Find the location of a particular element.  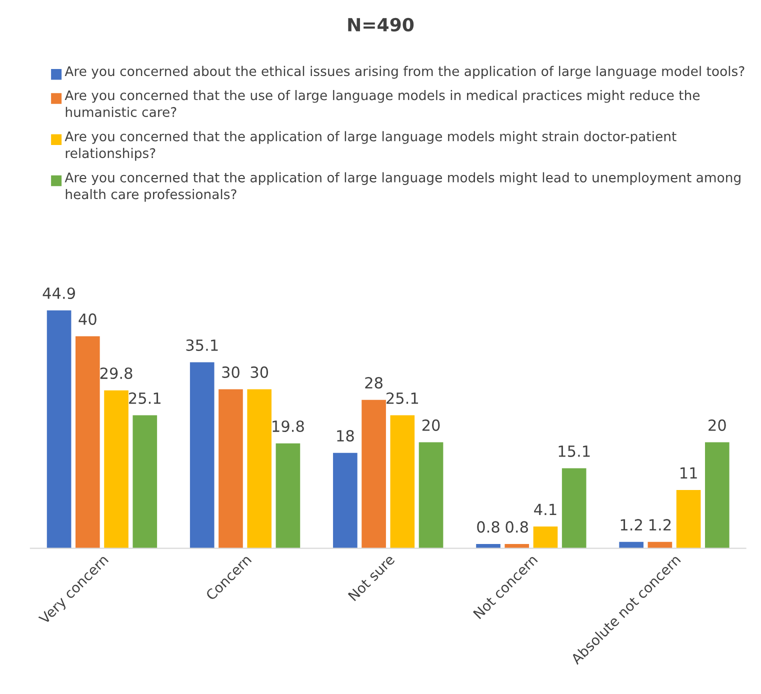

data-label: 19.8 is located at coordinates (288, 426).